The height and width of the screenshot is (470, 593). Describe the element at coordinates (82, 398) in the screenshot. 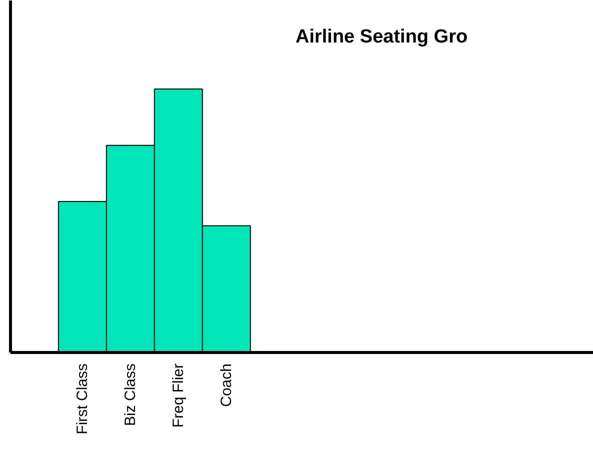

I see `x-tick-label: First Class` at that location.